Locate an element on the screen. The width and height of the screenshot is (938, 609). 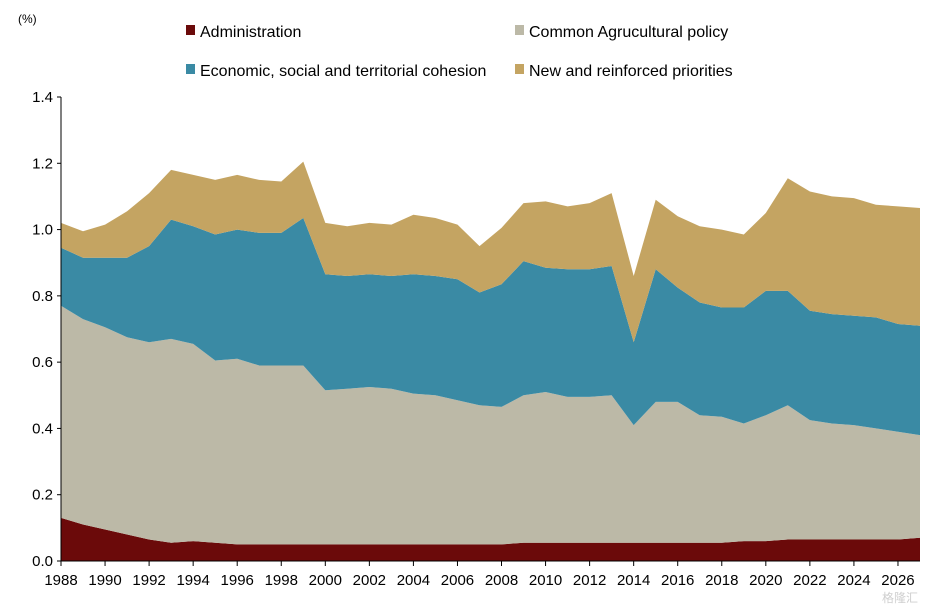
legend-swatch-common-agricultural-policy is located at coordinates (519, 30).